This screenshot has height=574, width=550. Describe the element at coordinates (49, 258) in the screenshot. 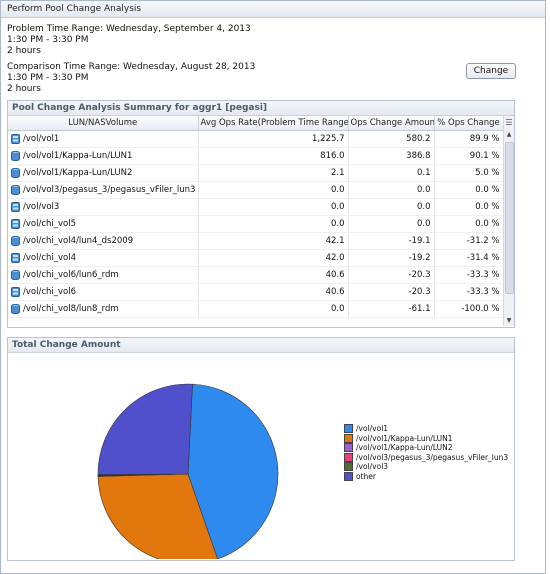

I see `row-name: /vol/chi_vol4` at that location.